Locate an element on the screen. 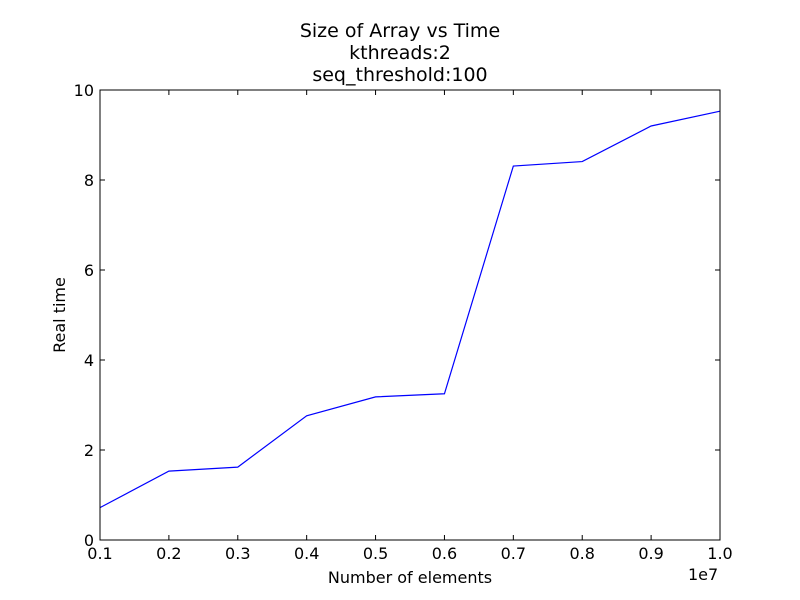  chart-title: Size of Array vs Time is located at coordinates (400, 31).